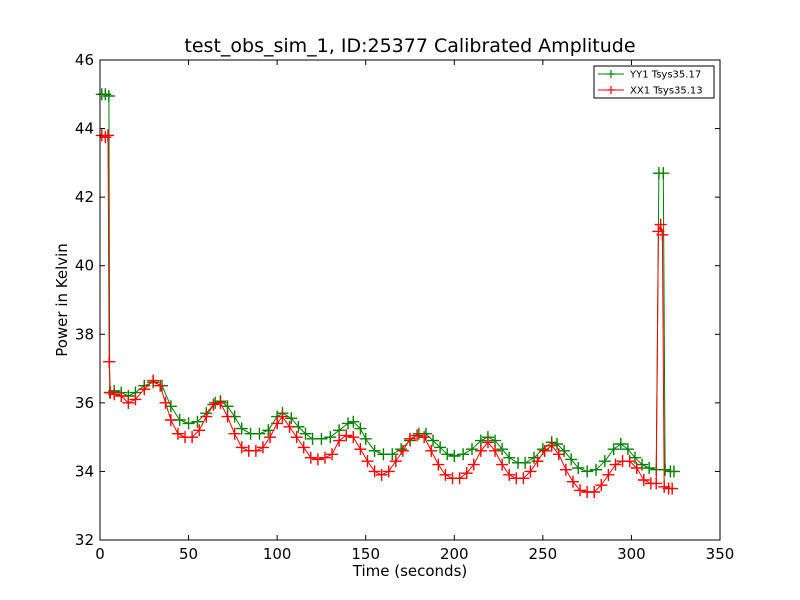 The image size is (800, 600). I want to click on x-tick-label: 50, so click(188, 554).